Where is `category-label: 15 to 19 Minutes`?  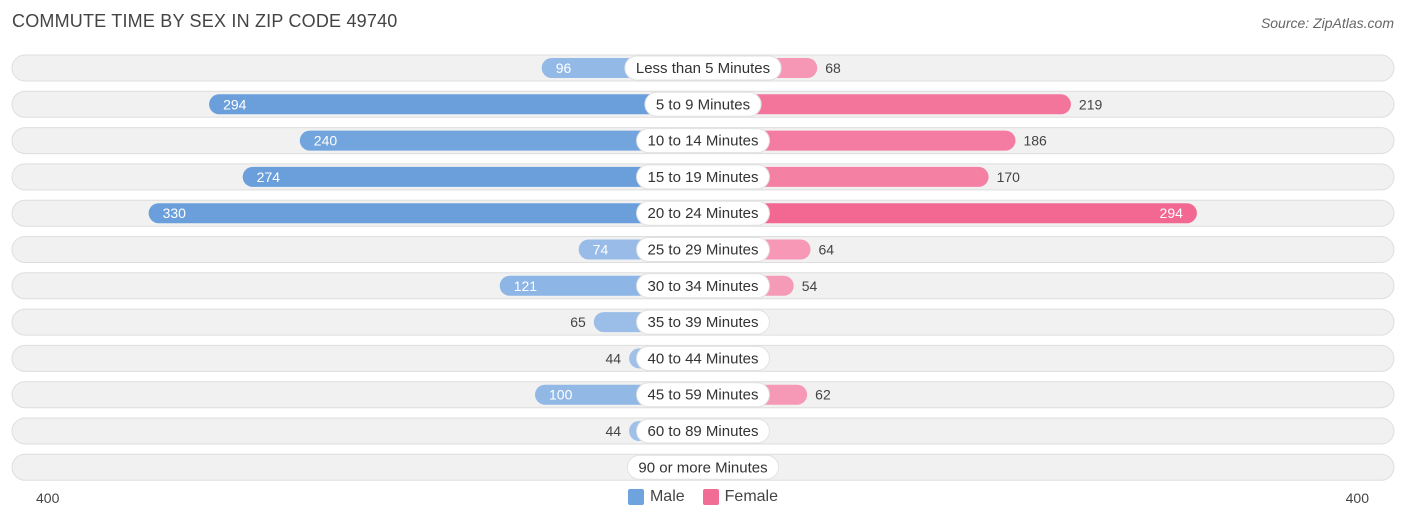
category-label: 15 to 19 Minutes is located at coordinates (703, 177).